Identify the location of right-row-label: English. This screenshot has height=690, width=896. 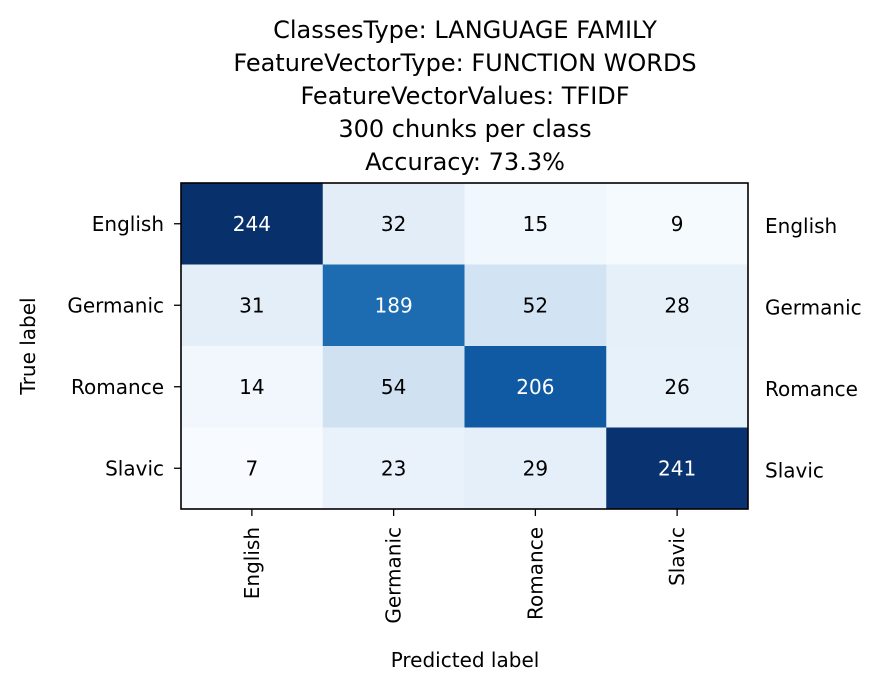
(801, 226).